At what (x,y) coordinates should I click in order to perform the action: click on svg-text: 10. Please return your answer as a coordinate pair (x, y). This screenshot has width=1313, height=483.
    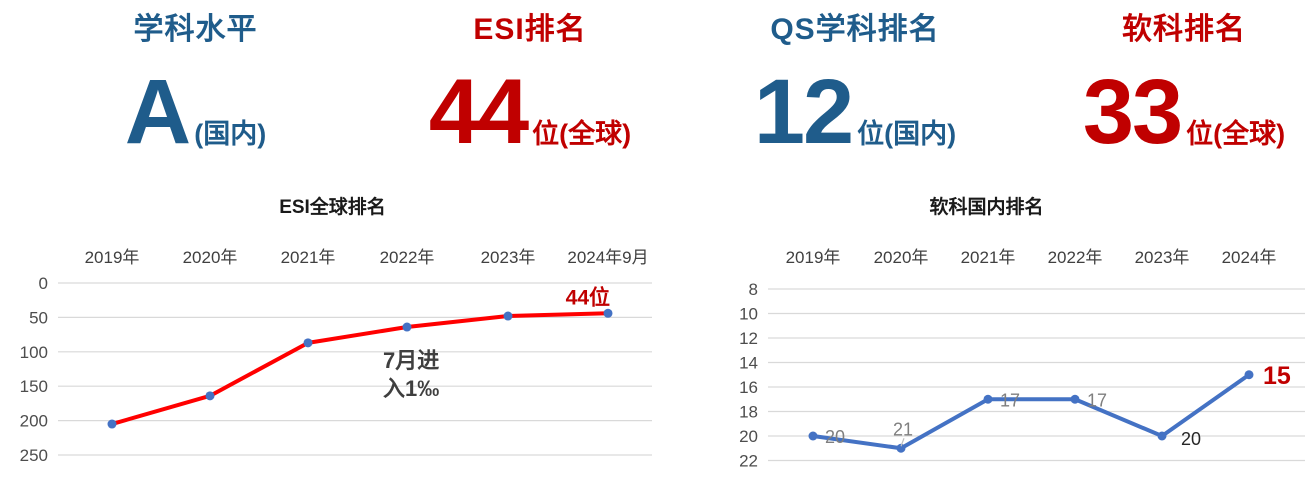
    Looking at the image, I should click on (748, 314).